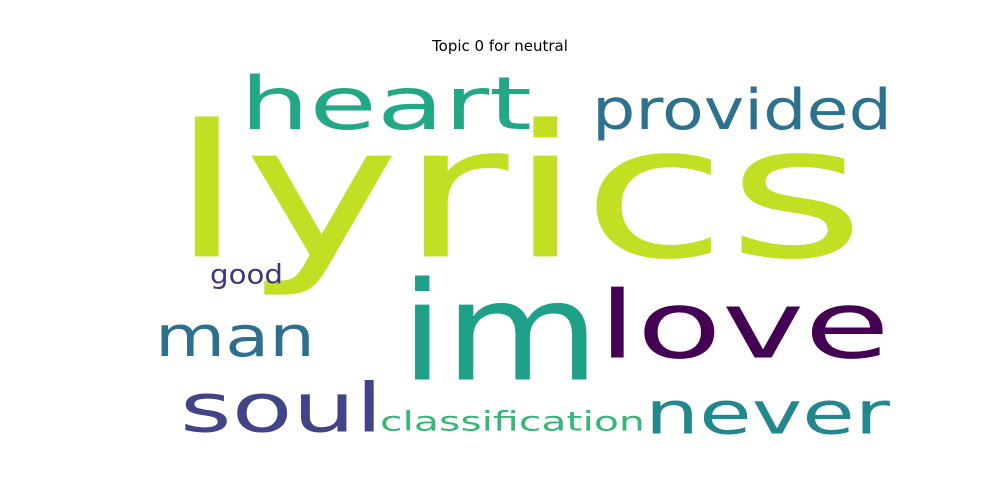 The image size is (1000, 500). Describe the element at coordinates (281, 408) in the screenshot. I see `word-soul: soul` at that location.